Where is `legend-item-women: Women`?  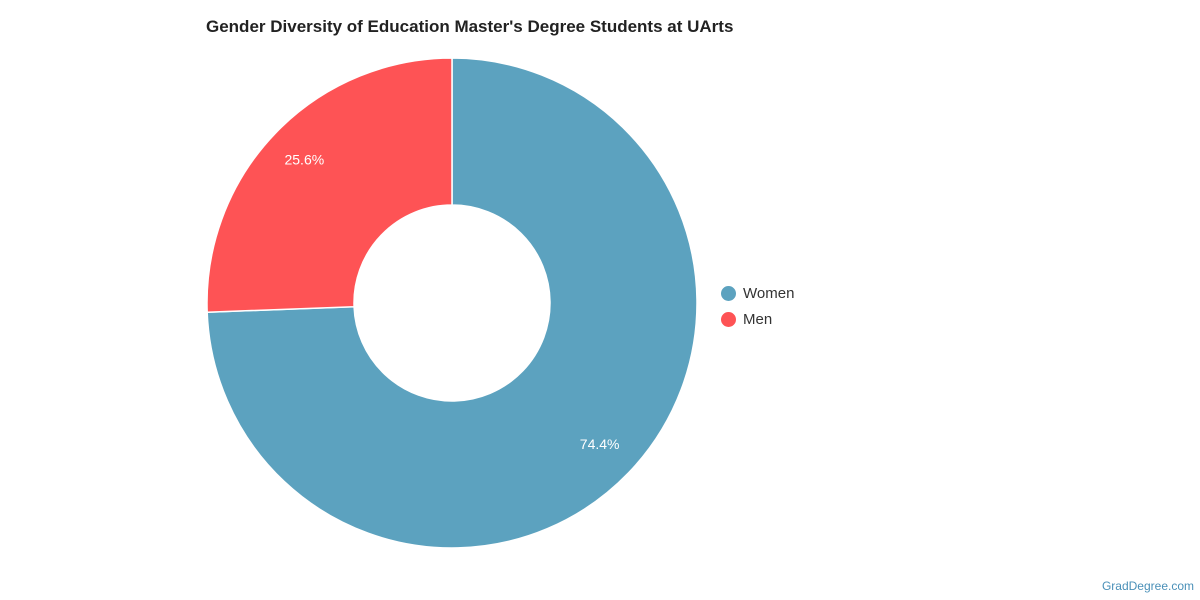 legend-item-women: Women is located at coordinates (757, 293).